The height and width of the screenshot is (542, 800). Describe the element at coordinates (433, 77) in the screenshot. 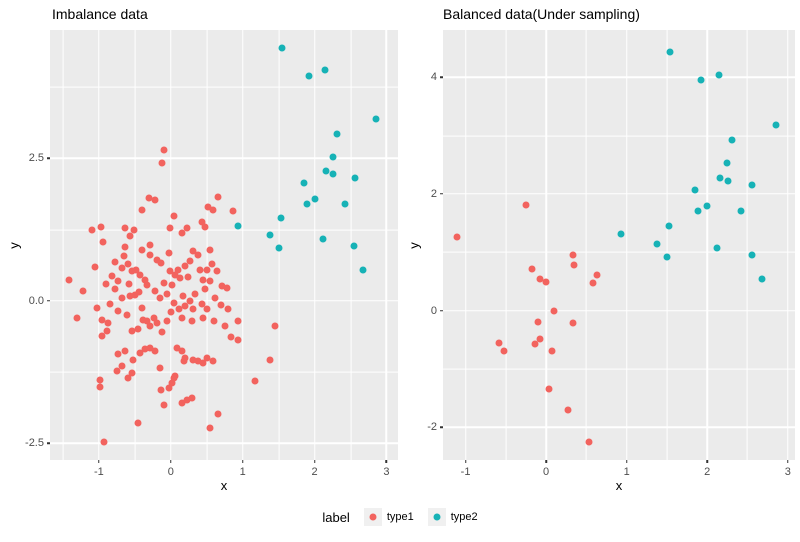

I see `y-tick-label: 4` at that location.